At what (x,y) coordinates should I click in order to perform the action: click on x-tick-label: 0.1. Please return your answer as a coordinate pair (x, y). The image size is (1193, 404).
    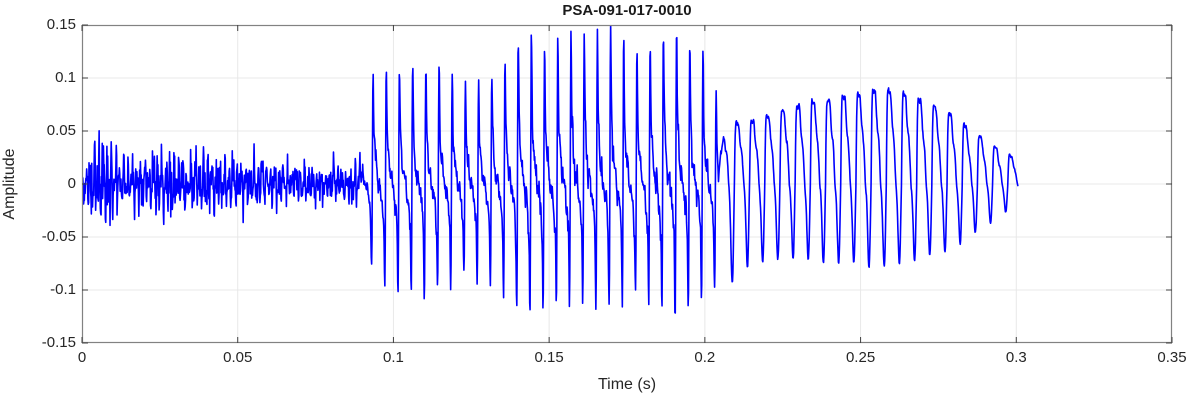
    Looking at the image, I should click on (393, 357).